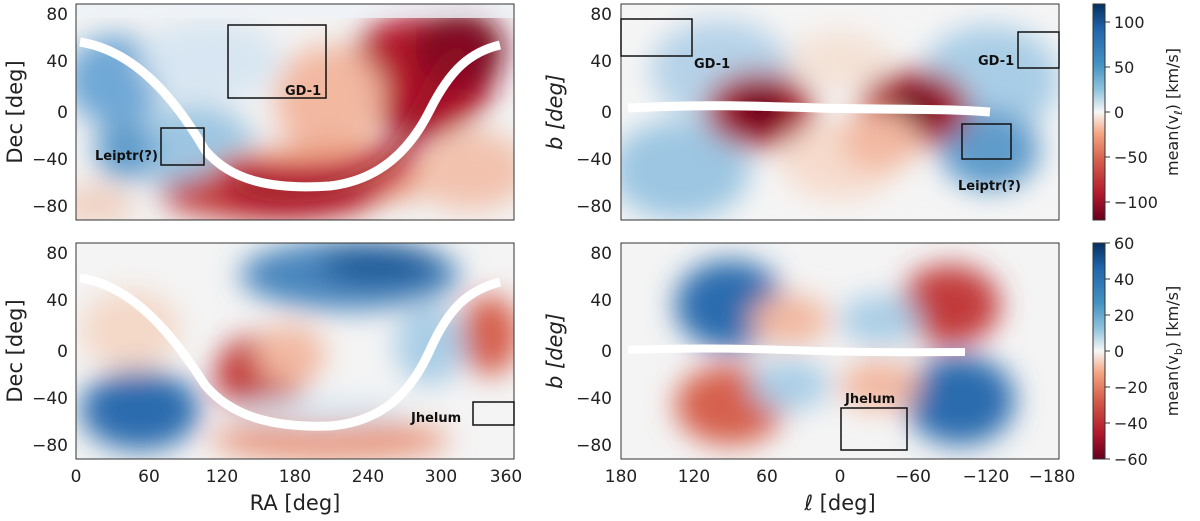 The height and width of the screenshot is (521, 1200). Describe the element at coordinates (1126, 351) in the screenshot. I see `colorbar-ticks: 60 40 20 0 −20 −40 −60` at that location.